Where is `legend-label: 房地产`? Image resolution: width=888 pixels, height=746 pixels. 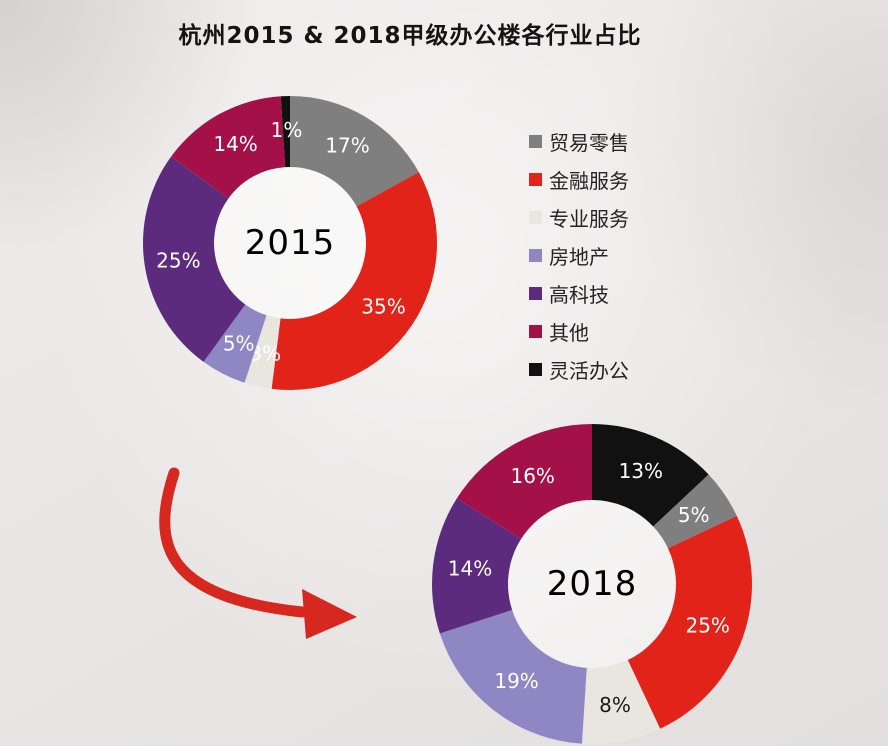 legend-label: 房地产 is located at coordinates (579, 256).